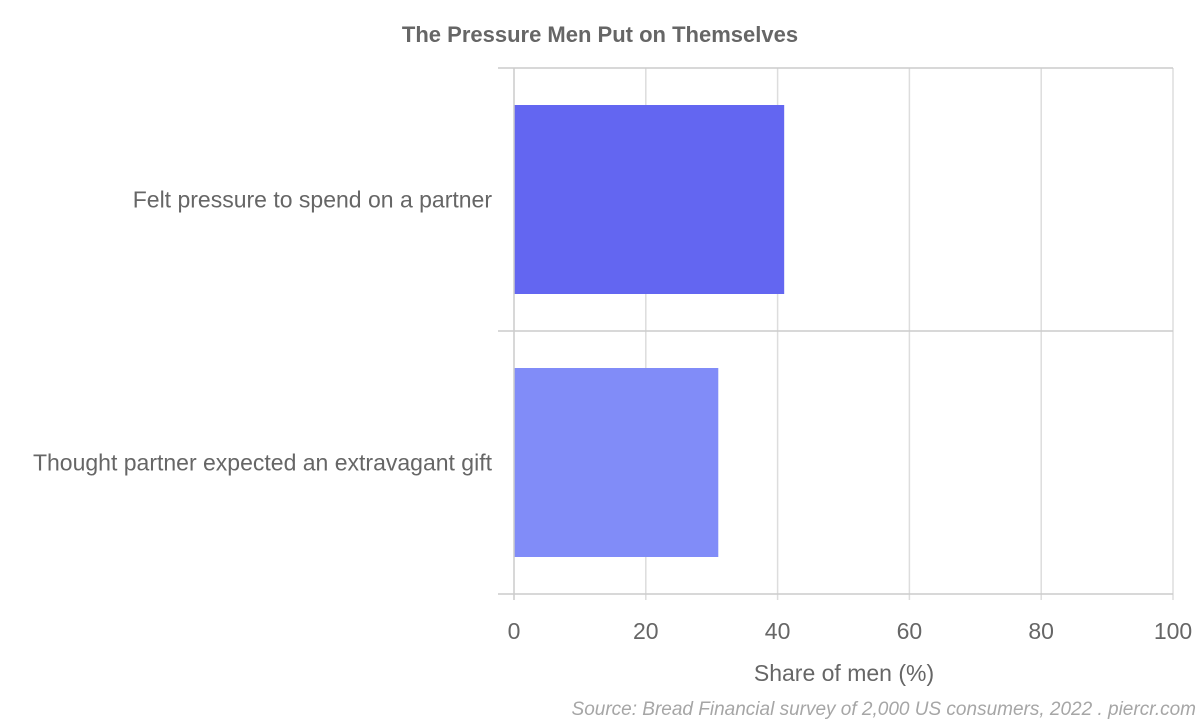 The image size is (1200, 720). What do you see at coordinates (844, 673) in the screenshot?
I see `x-axis-label: Share of men (%)` at bounding box center [844, 673].